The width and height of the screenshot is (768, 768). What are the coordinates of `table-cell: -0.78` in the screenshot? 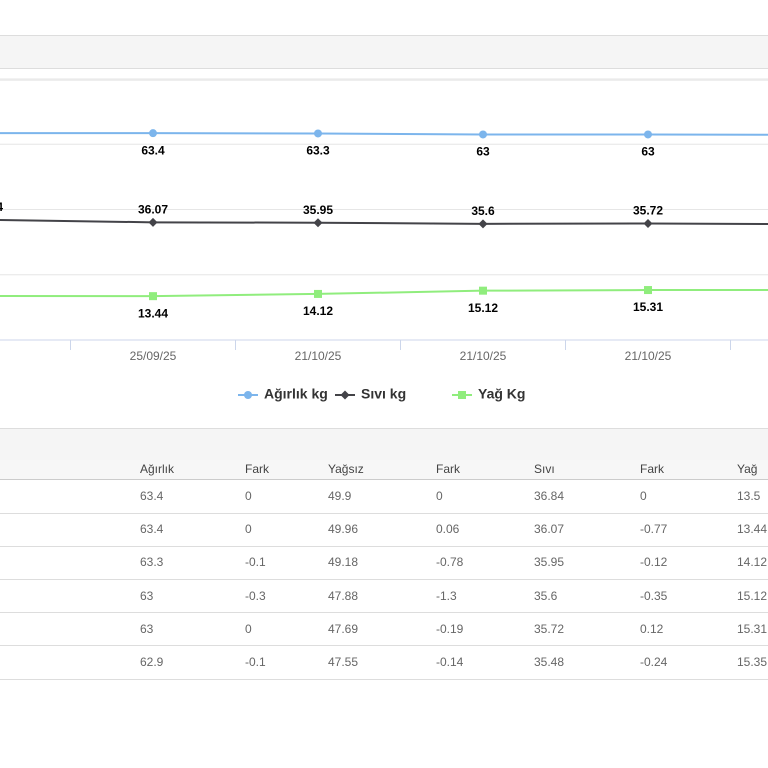 It's located at (450, 562).